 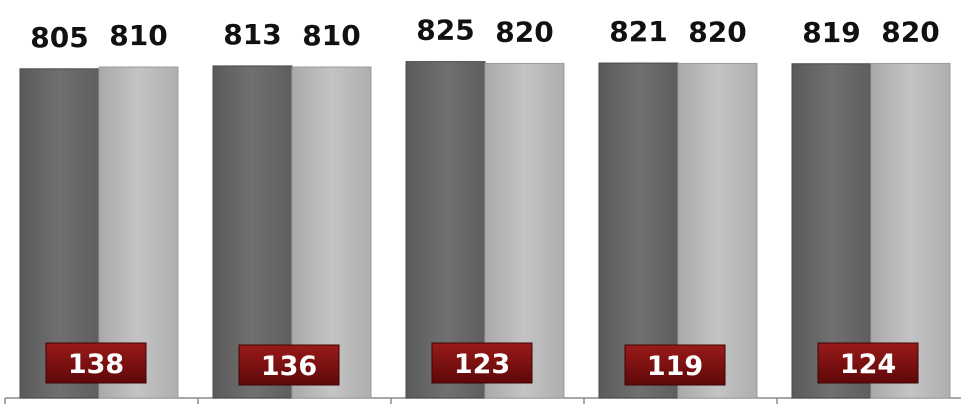 I want to click on value-label-series2-4: 820, so click(x=717, y=31).